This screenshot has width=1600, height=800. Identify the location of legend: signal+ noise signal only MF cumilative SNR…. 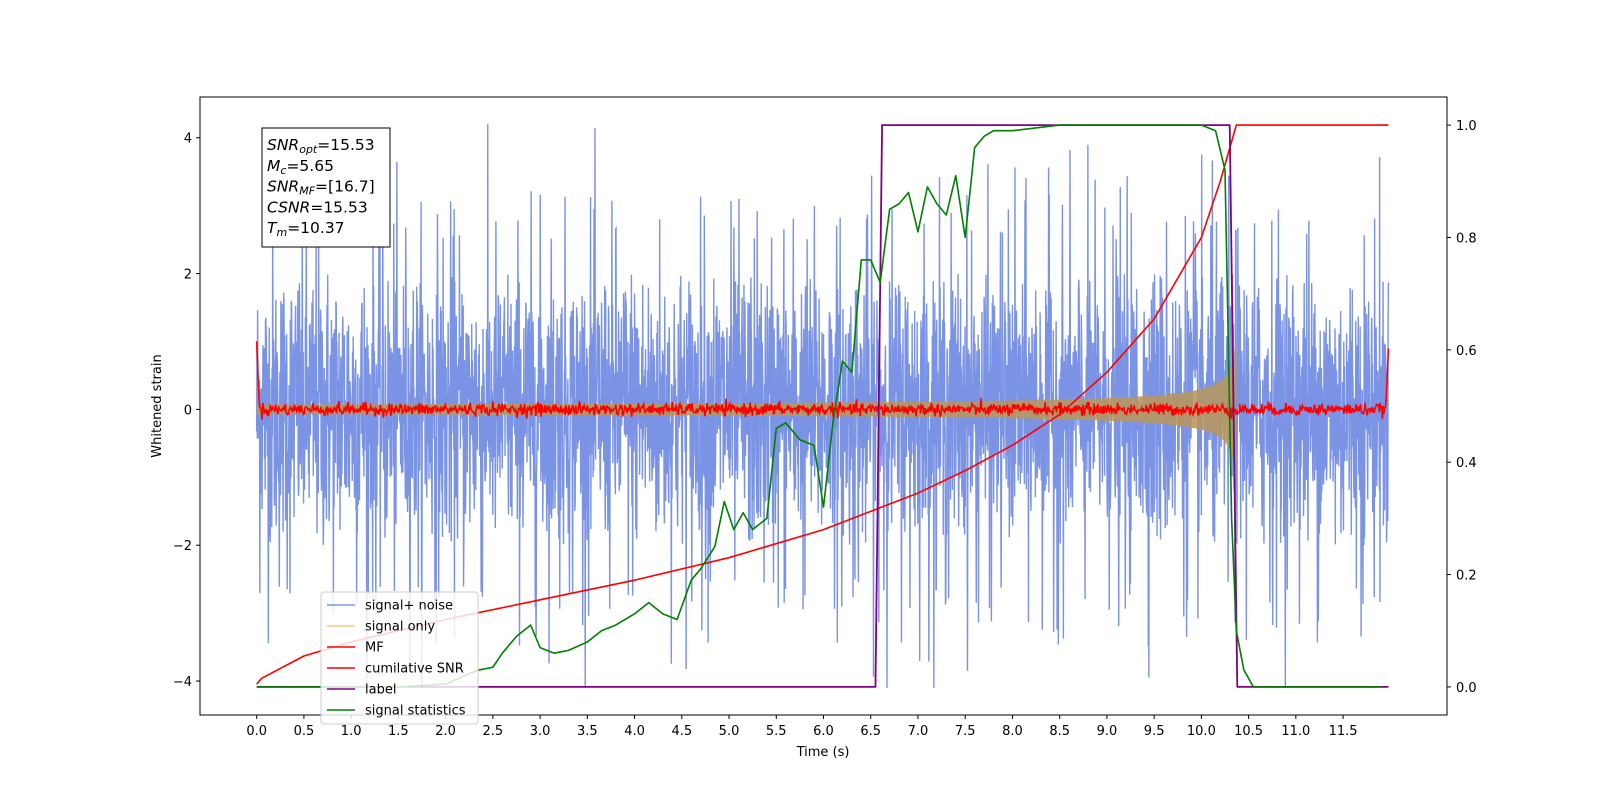
(399, 658).